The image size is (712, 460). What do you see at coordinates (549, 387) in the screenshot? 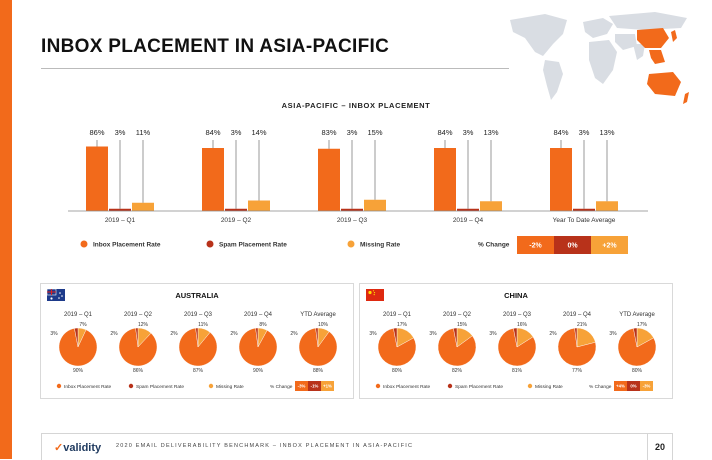
I see `pie-legend-label-2: Missing Rate` at bounding box center [549, 387].